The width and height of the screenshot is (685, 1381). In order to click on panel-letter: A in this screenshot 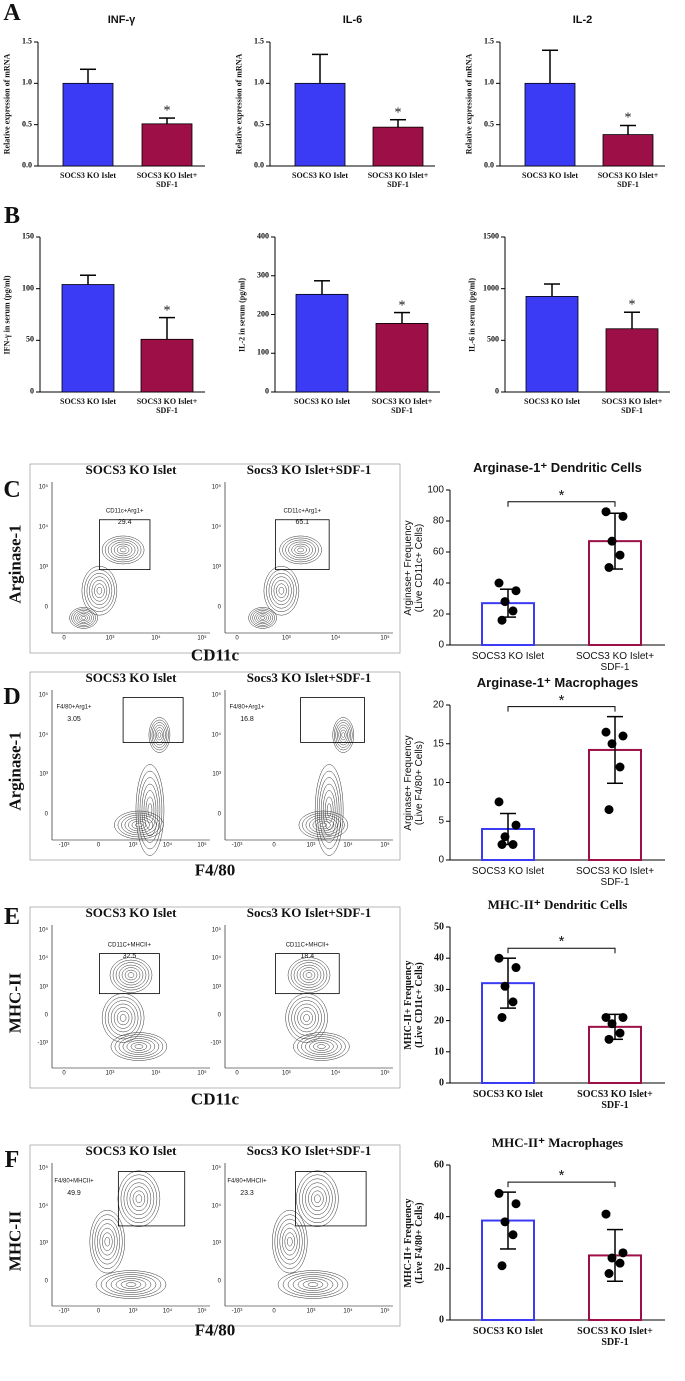, I will do `click(12, 13)`.